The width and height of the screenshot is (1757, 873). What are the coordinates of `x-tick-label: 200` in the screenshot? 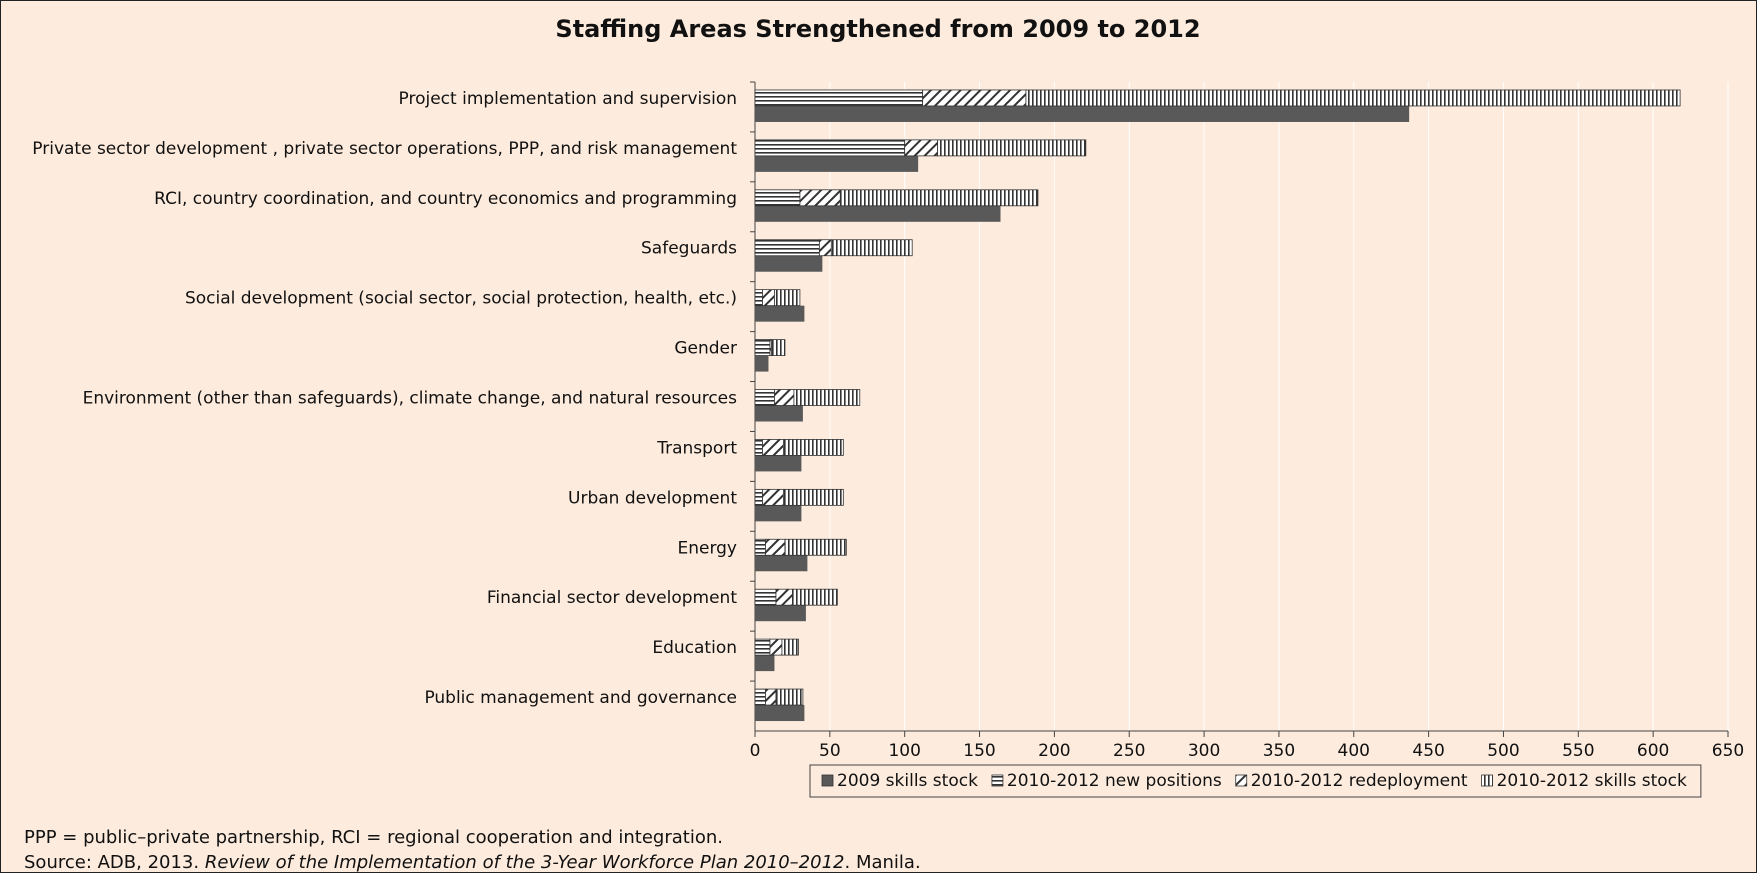 It's located at (1054, 751).